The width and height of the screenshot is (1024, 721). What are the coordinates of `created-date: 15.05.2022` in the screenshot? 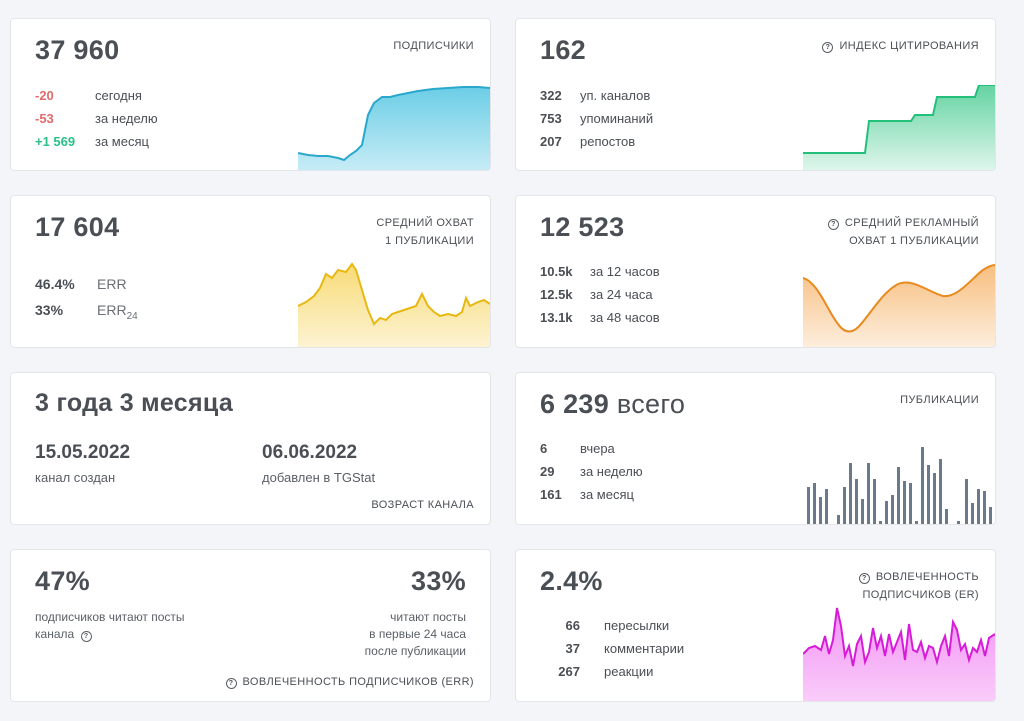 It's located at (83, 452).